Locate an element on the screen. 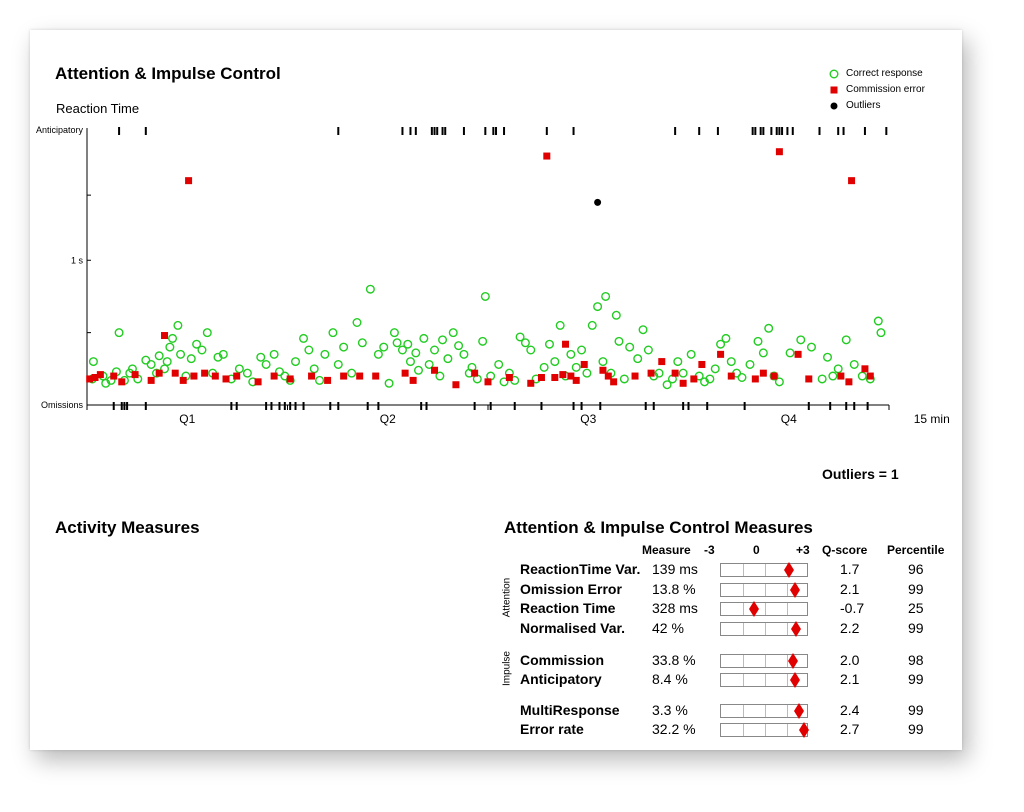  outliers-count-label: Outliers = 1 is located at coordinates (860, 474).